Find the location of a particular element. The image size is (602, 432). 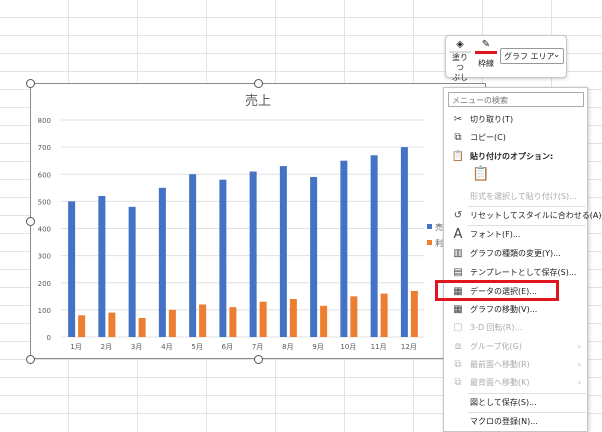

fill-button: ◈ 塗りつ ぶし is located at coordinates (460, 61).